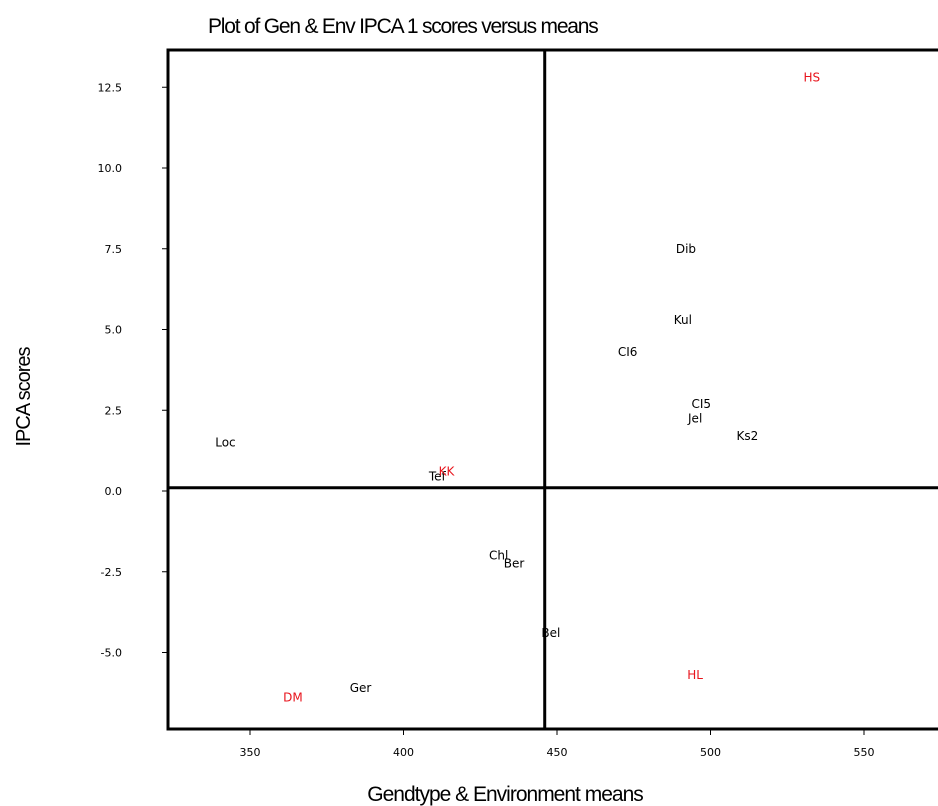  I want to click on y-tick-label: 12.5, so click(110, 87).